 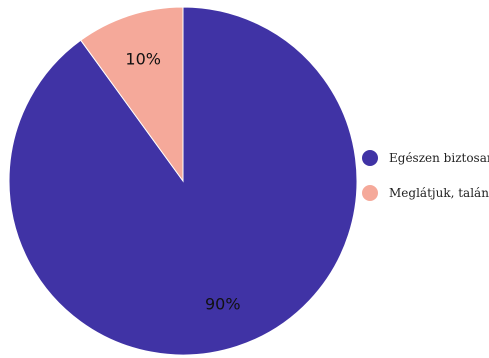 I want to click on slice-value-label: 90%, so click(x=223, y=303).